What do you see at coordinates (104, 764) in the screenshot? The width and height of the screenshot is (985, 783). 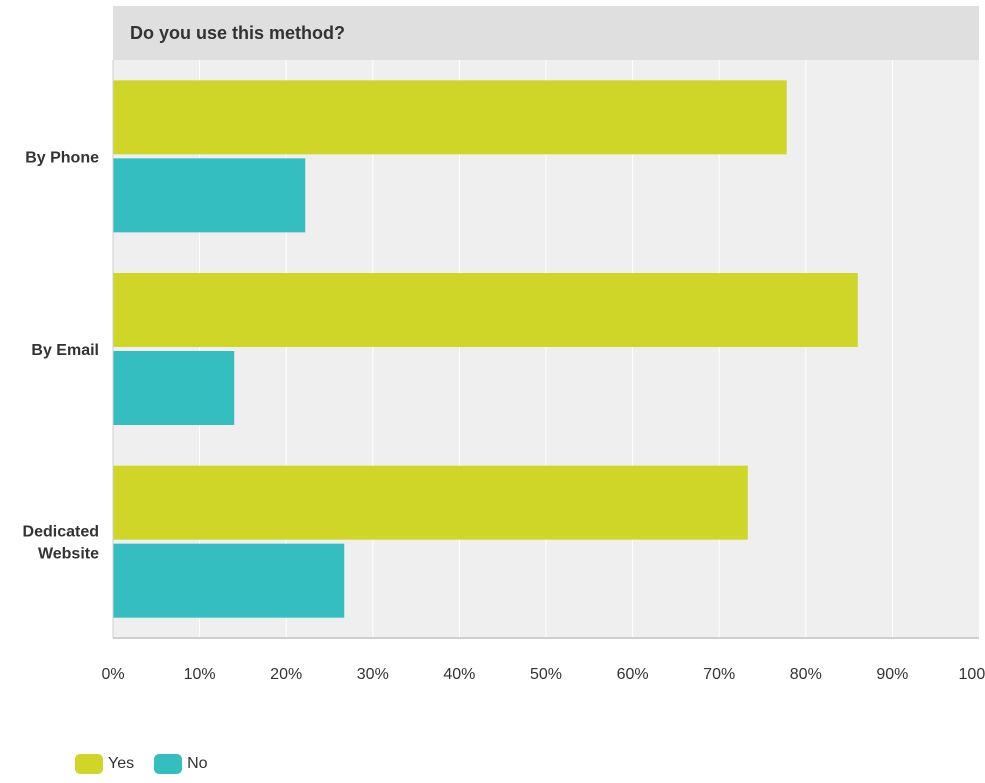 I see `legend-item-yes: Yes` at bounding box center [104, 764].